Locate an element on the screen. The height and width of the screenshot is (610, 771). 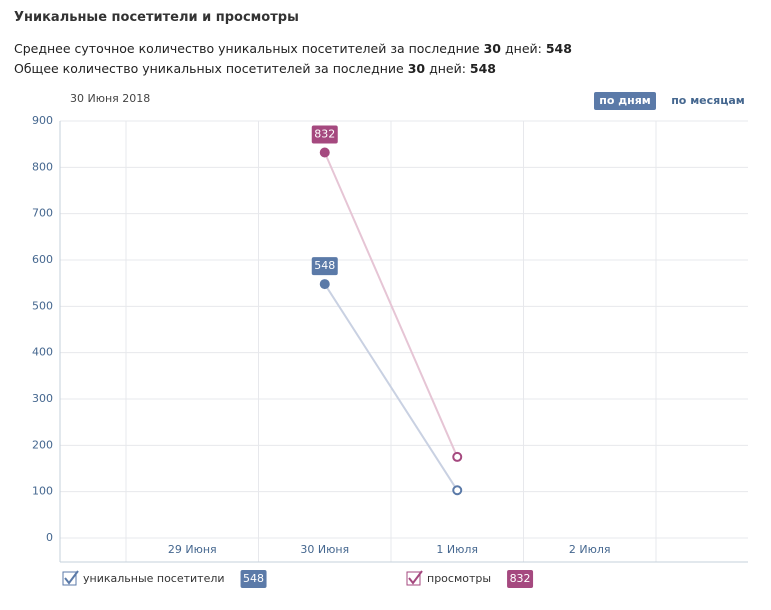
day-button-label: по дням is located at coordinates (625, 100).